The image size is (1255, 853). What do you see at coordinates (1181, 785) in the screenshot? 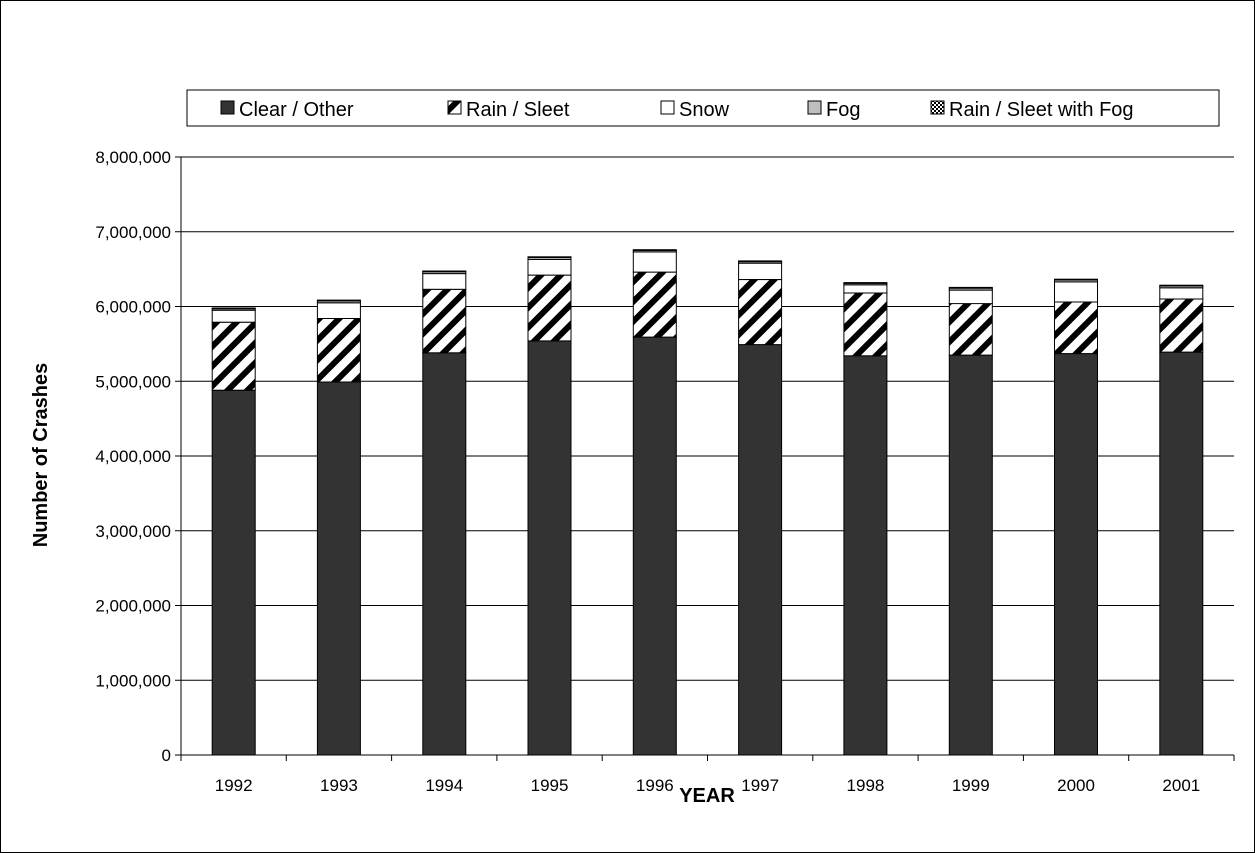
I see `x-tick-label: 2001` at bounding box center [1181, 785].